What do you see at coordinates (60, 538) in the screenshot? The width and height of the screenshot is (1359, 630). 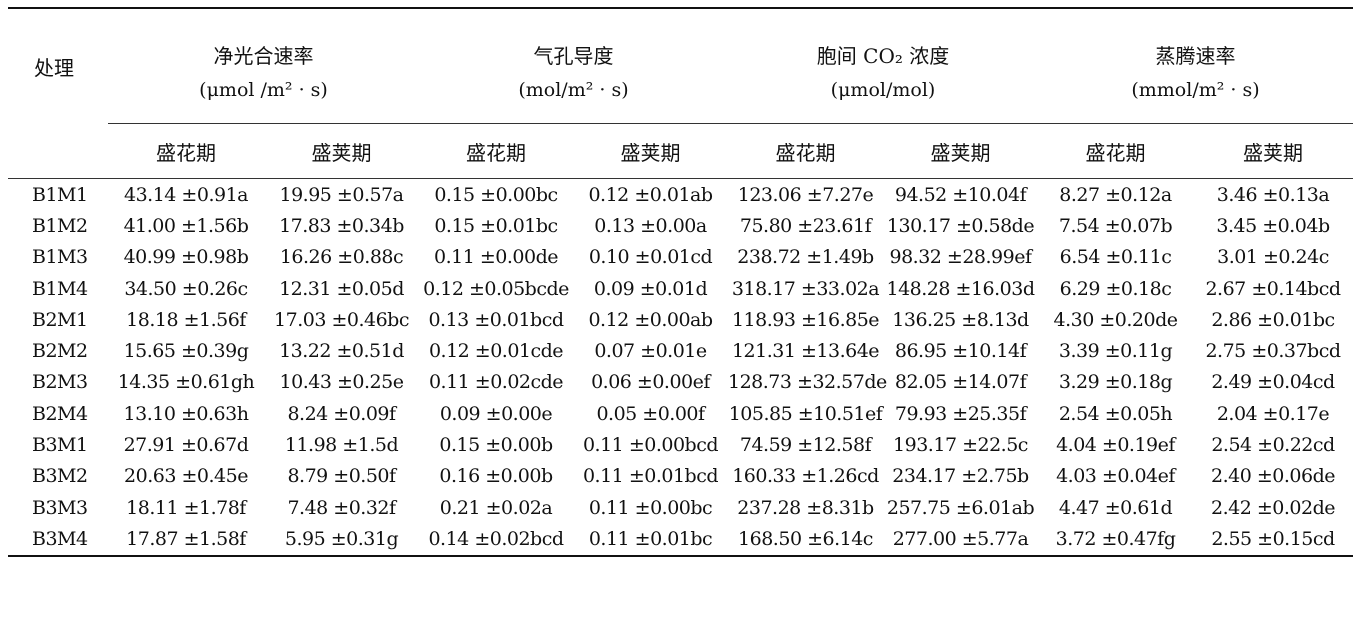 I see `row-label: B3M4` at bounding box center [60, 538].